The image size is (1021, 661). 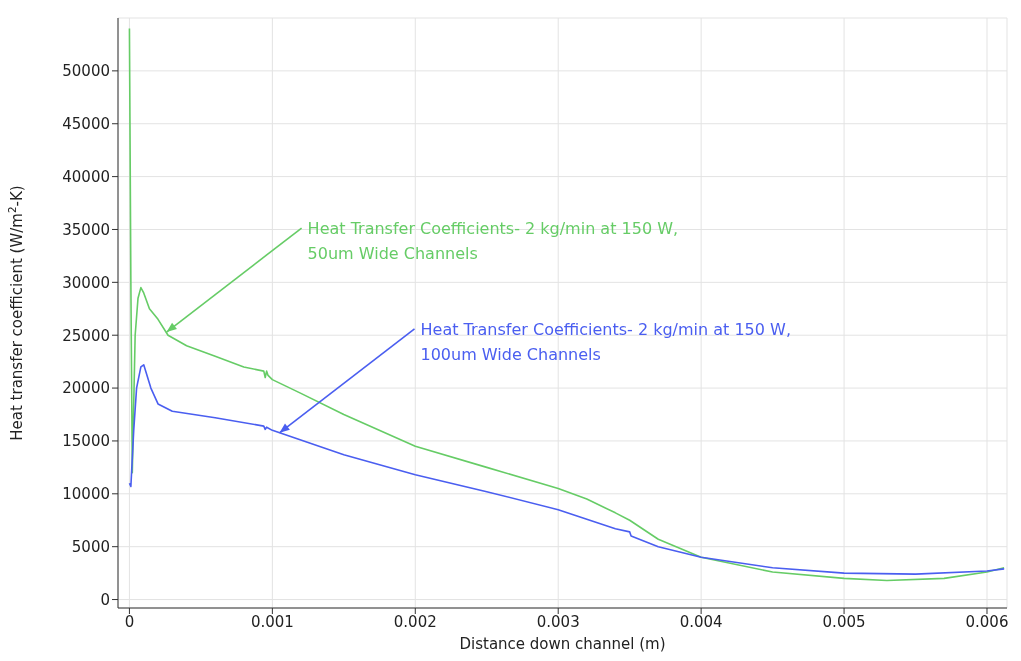 I want to click on y-tick-label: 20000, so click(x=86, y=388).